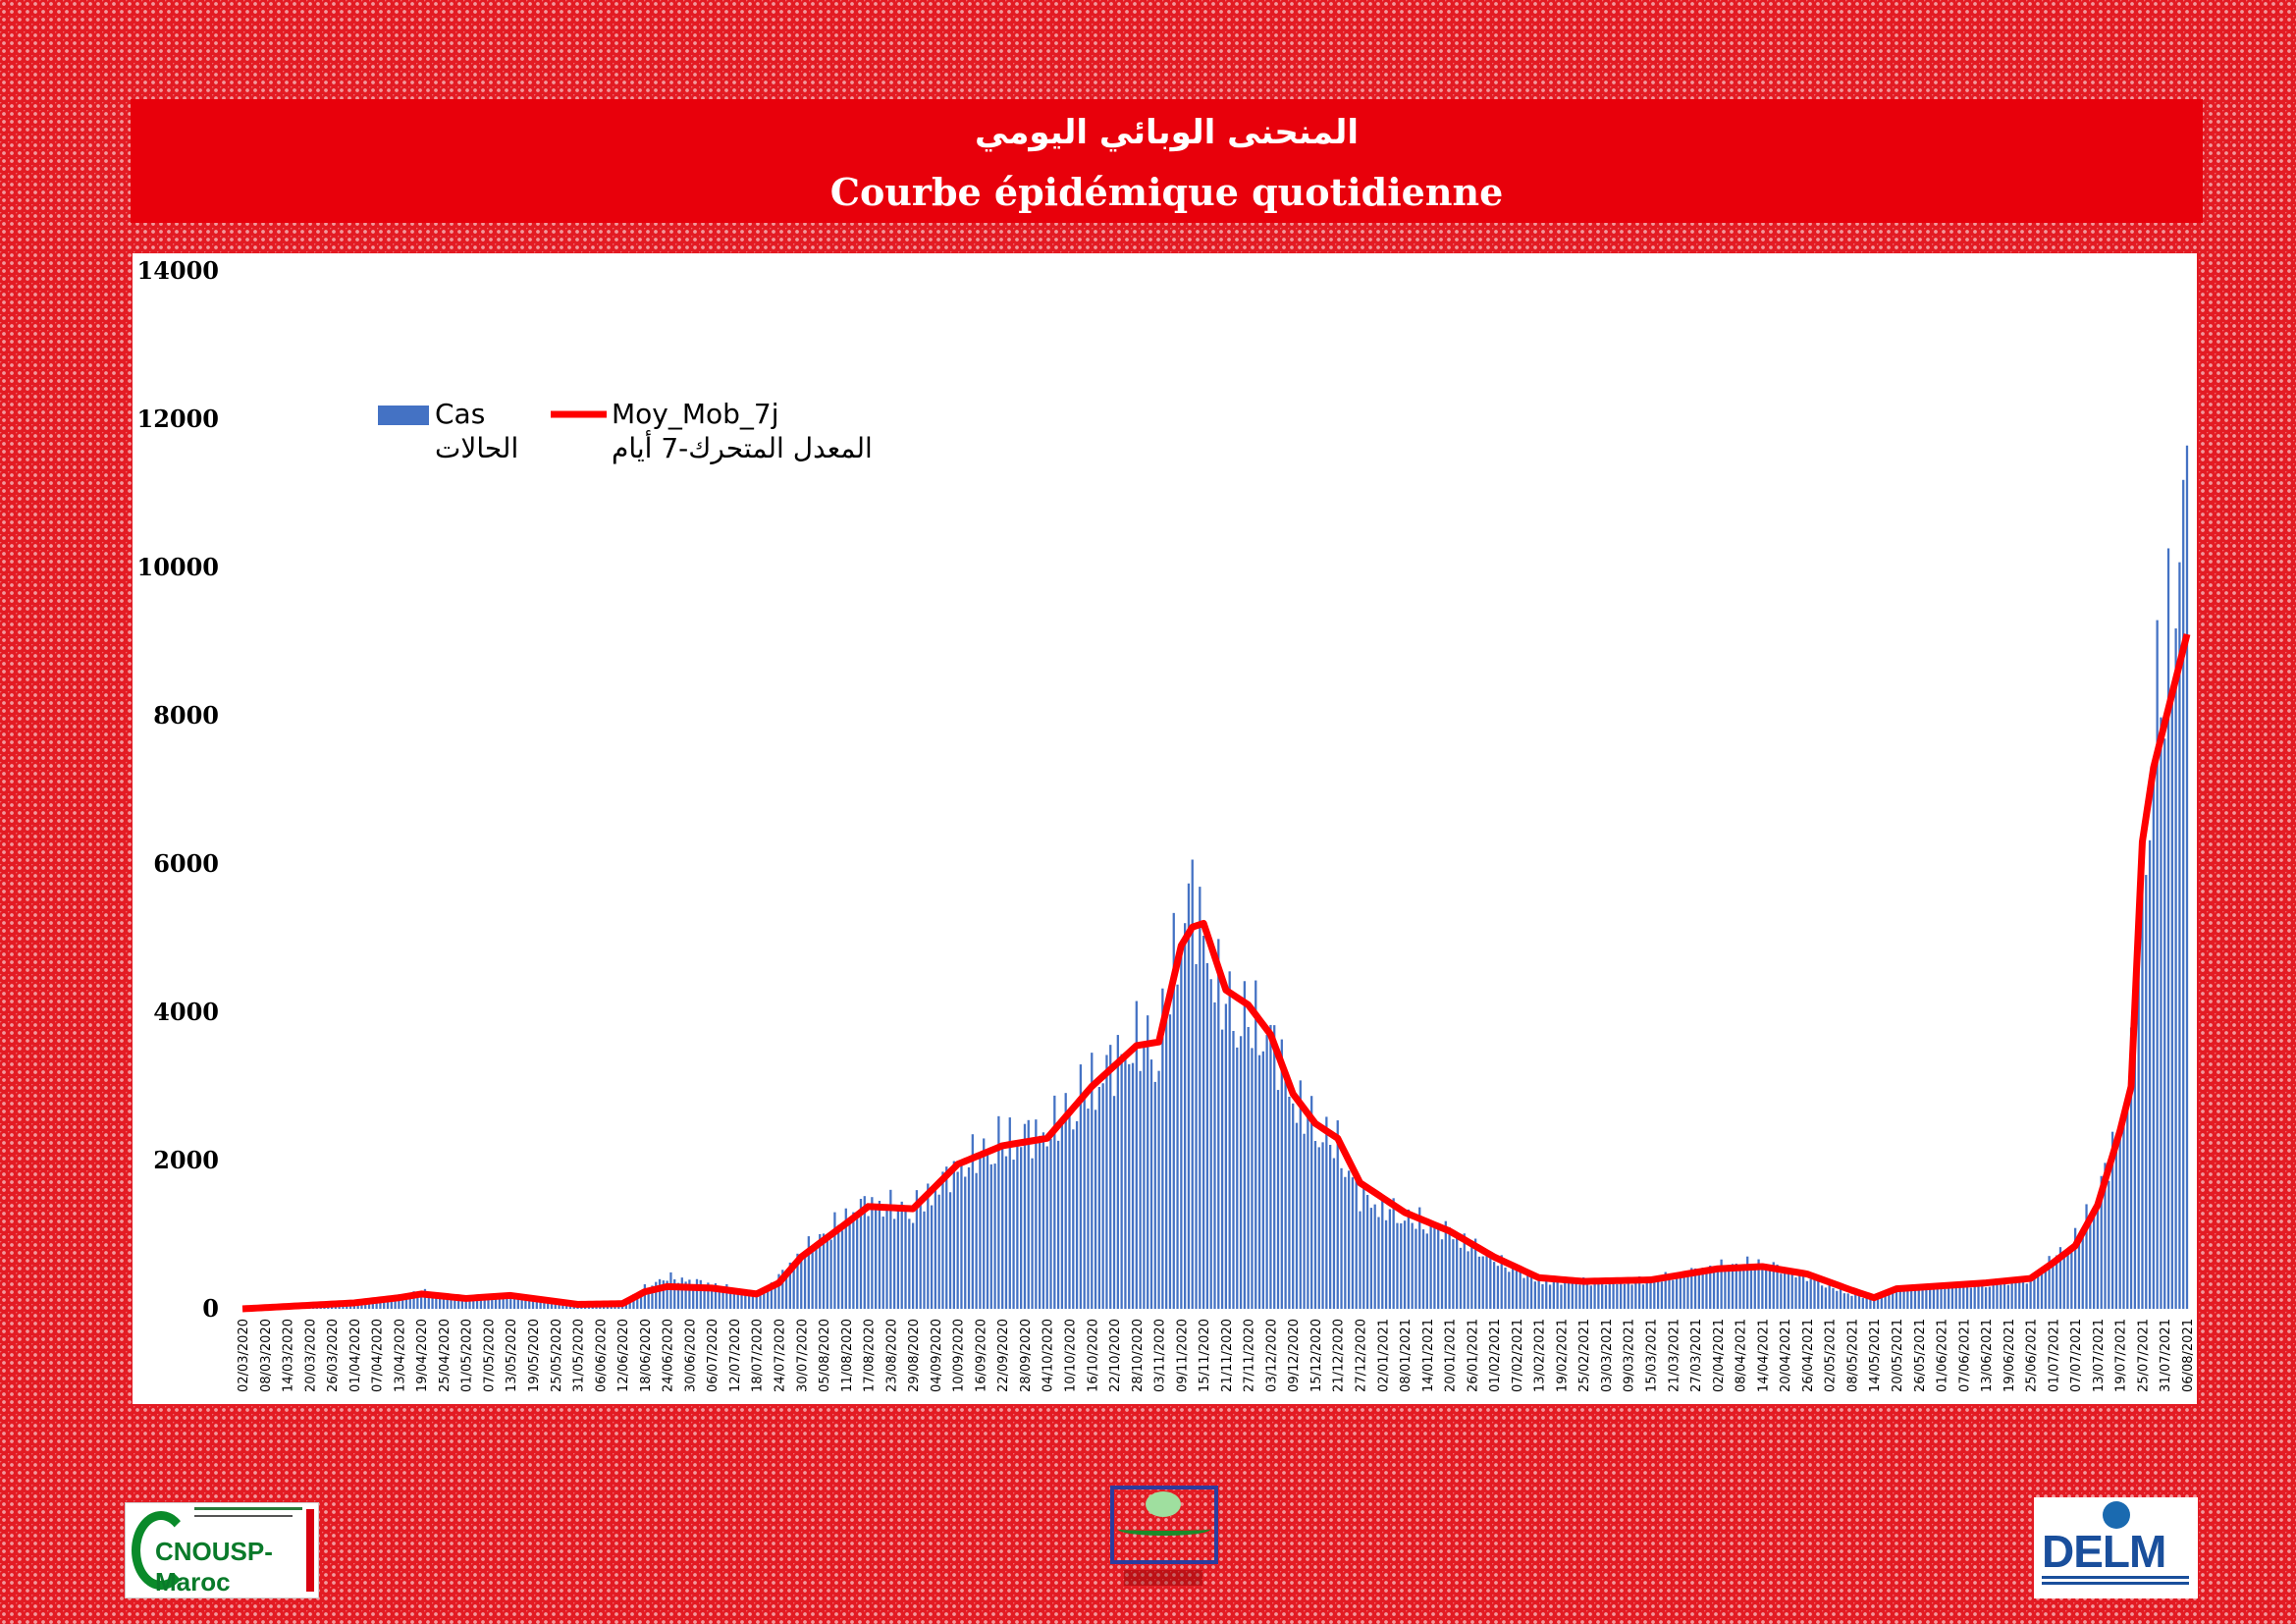 This screenshot has height=1624, width=2296. What do you see at coordinates (211, 1308) in the screenshot?
I see `y-tick-label: 0` at bounding box center [211, 1308].